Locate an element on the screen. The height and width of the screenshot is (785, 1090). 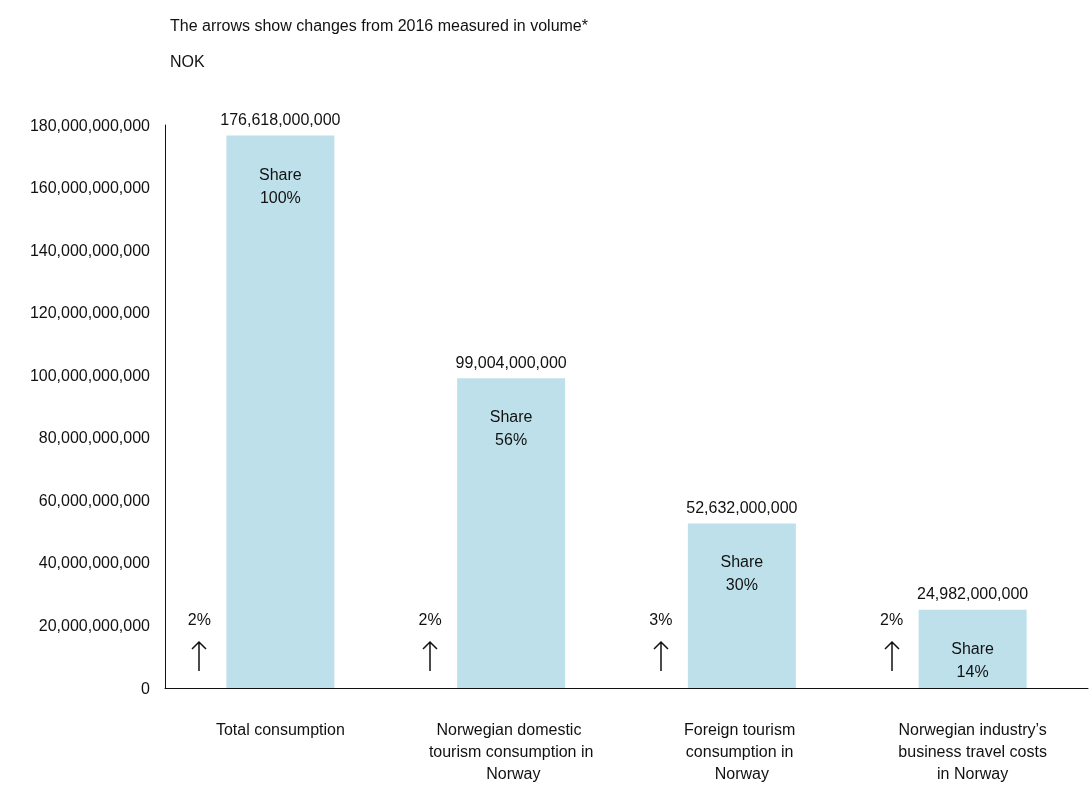
data-label: 52,632,000,000 is located at coordinates (742, 507).